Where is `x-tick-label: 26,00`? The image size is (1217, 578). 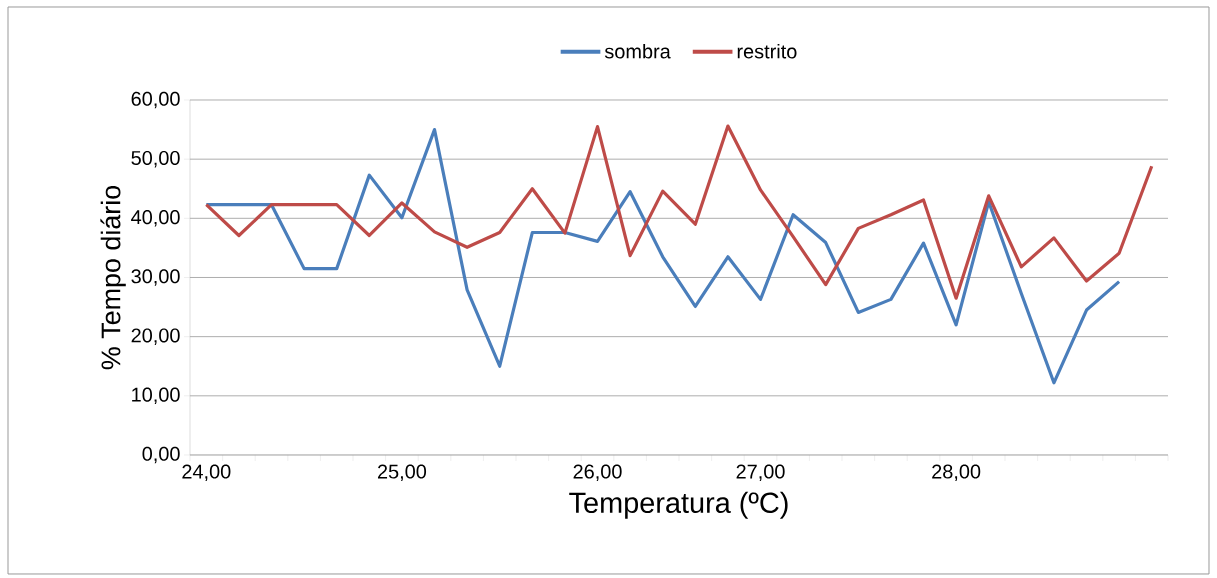 x-tick-label: 26,00 is located at coordinates (597, 472).